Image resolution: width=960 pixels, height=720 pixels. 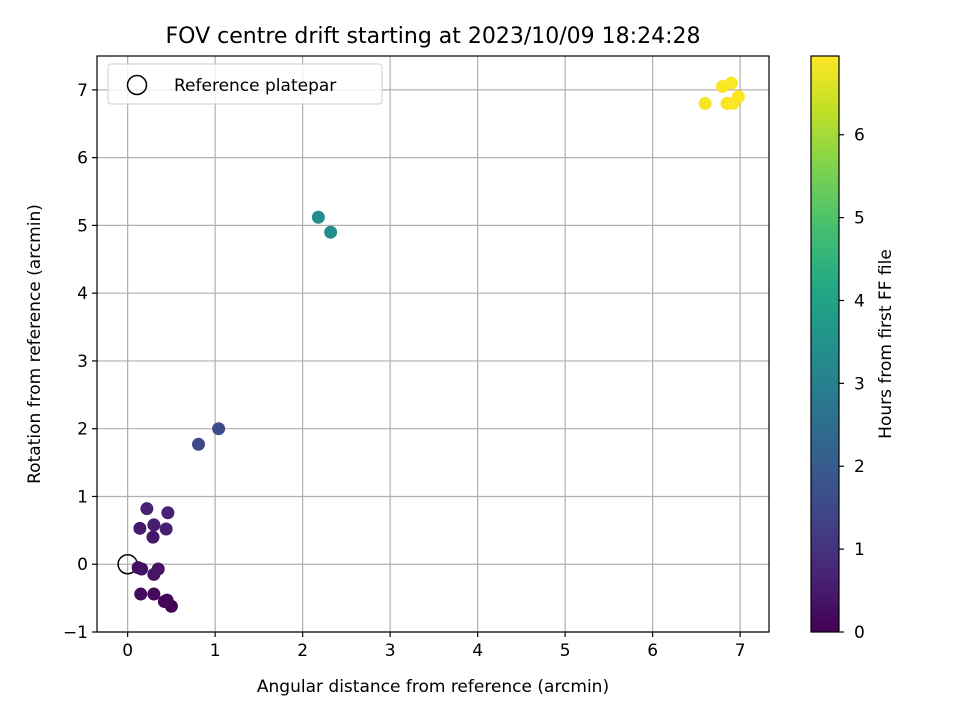 I want to click on legend-box, so click(x=245, y=84).